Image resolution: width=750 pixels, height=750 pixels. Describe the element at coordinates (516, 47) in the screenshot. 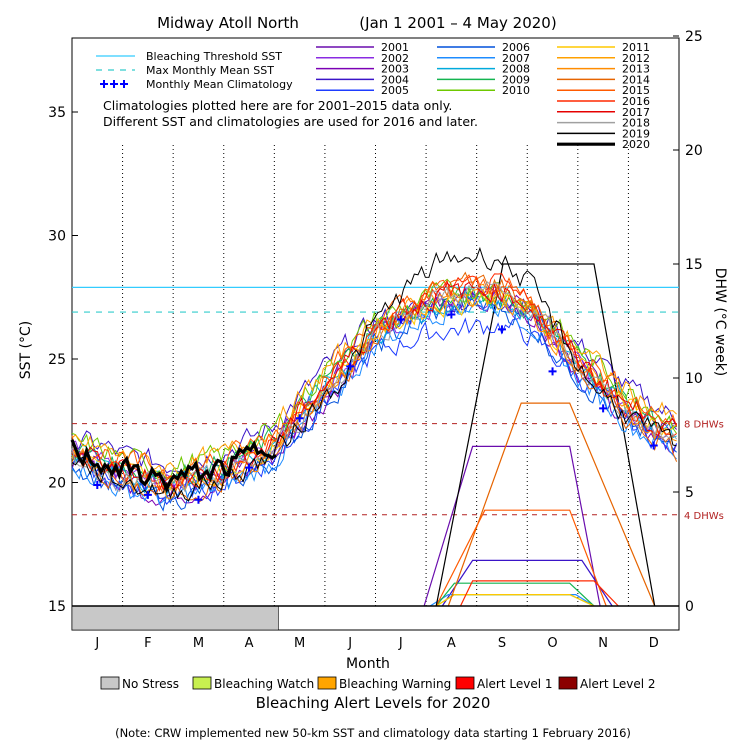

I see `legend-year-label: 2006` at that location.